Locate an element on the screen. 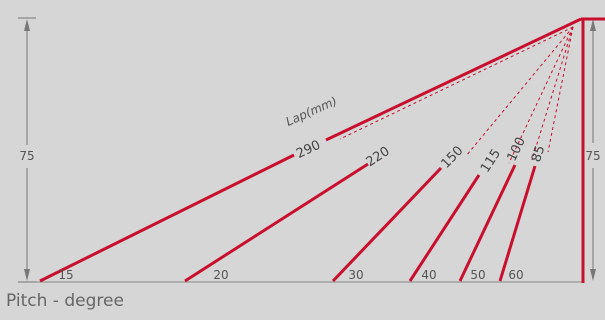 The width and height of the screenshot is (605, 320). lap-label-1: 290 is located at coordinates (308, 150).